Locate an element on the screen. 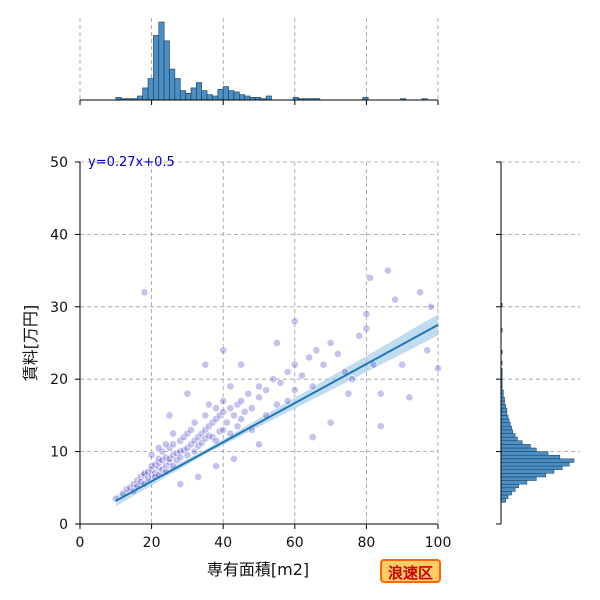 This screenshot has height=600, width=600. y-tick-label: 10 is located at coordinates (59, 453).